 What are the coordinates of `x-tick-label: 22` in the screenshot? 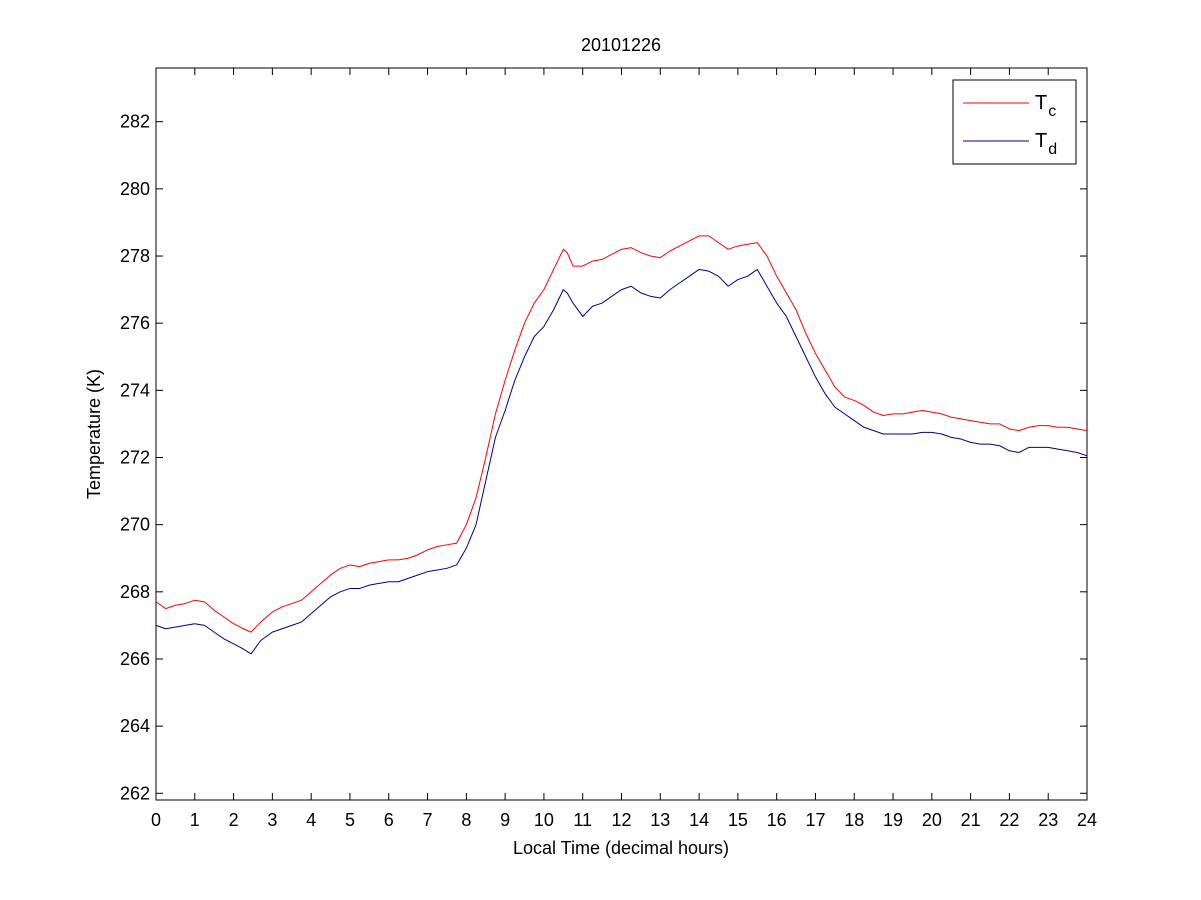 It's located at (1009, 820).